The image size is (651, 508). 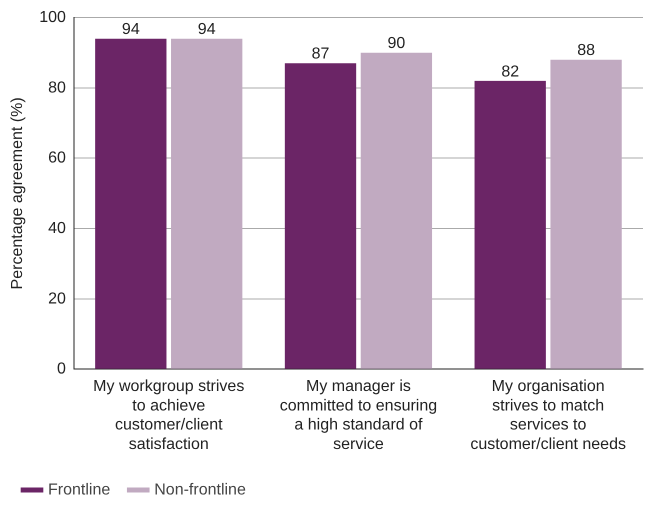 What do you see at coordinates (79, 489) in the screenshot?
I see `legend-label: Frontline` at bounding box center [79, 489].